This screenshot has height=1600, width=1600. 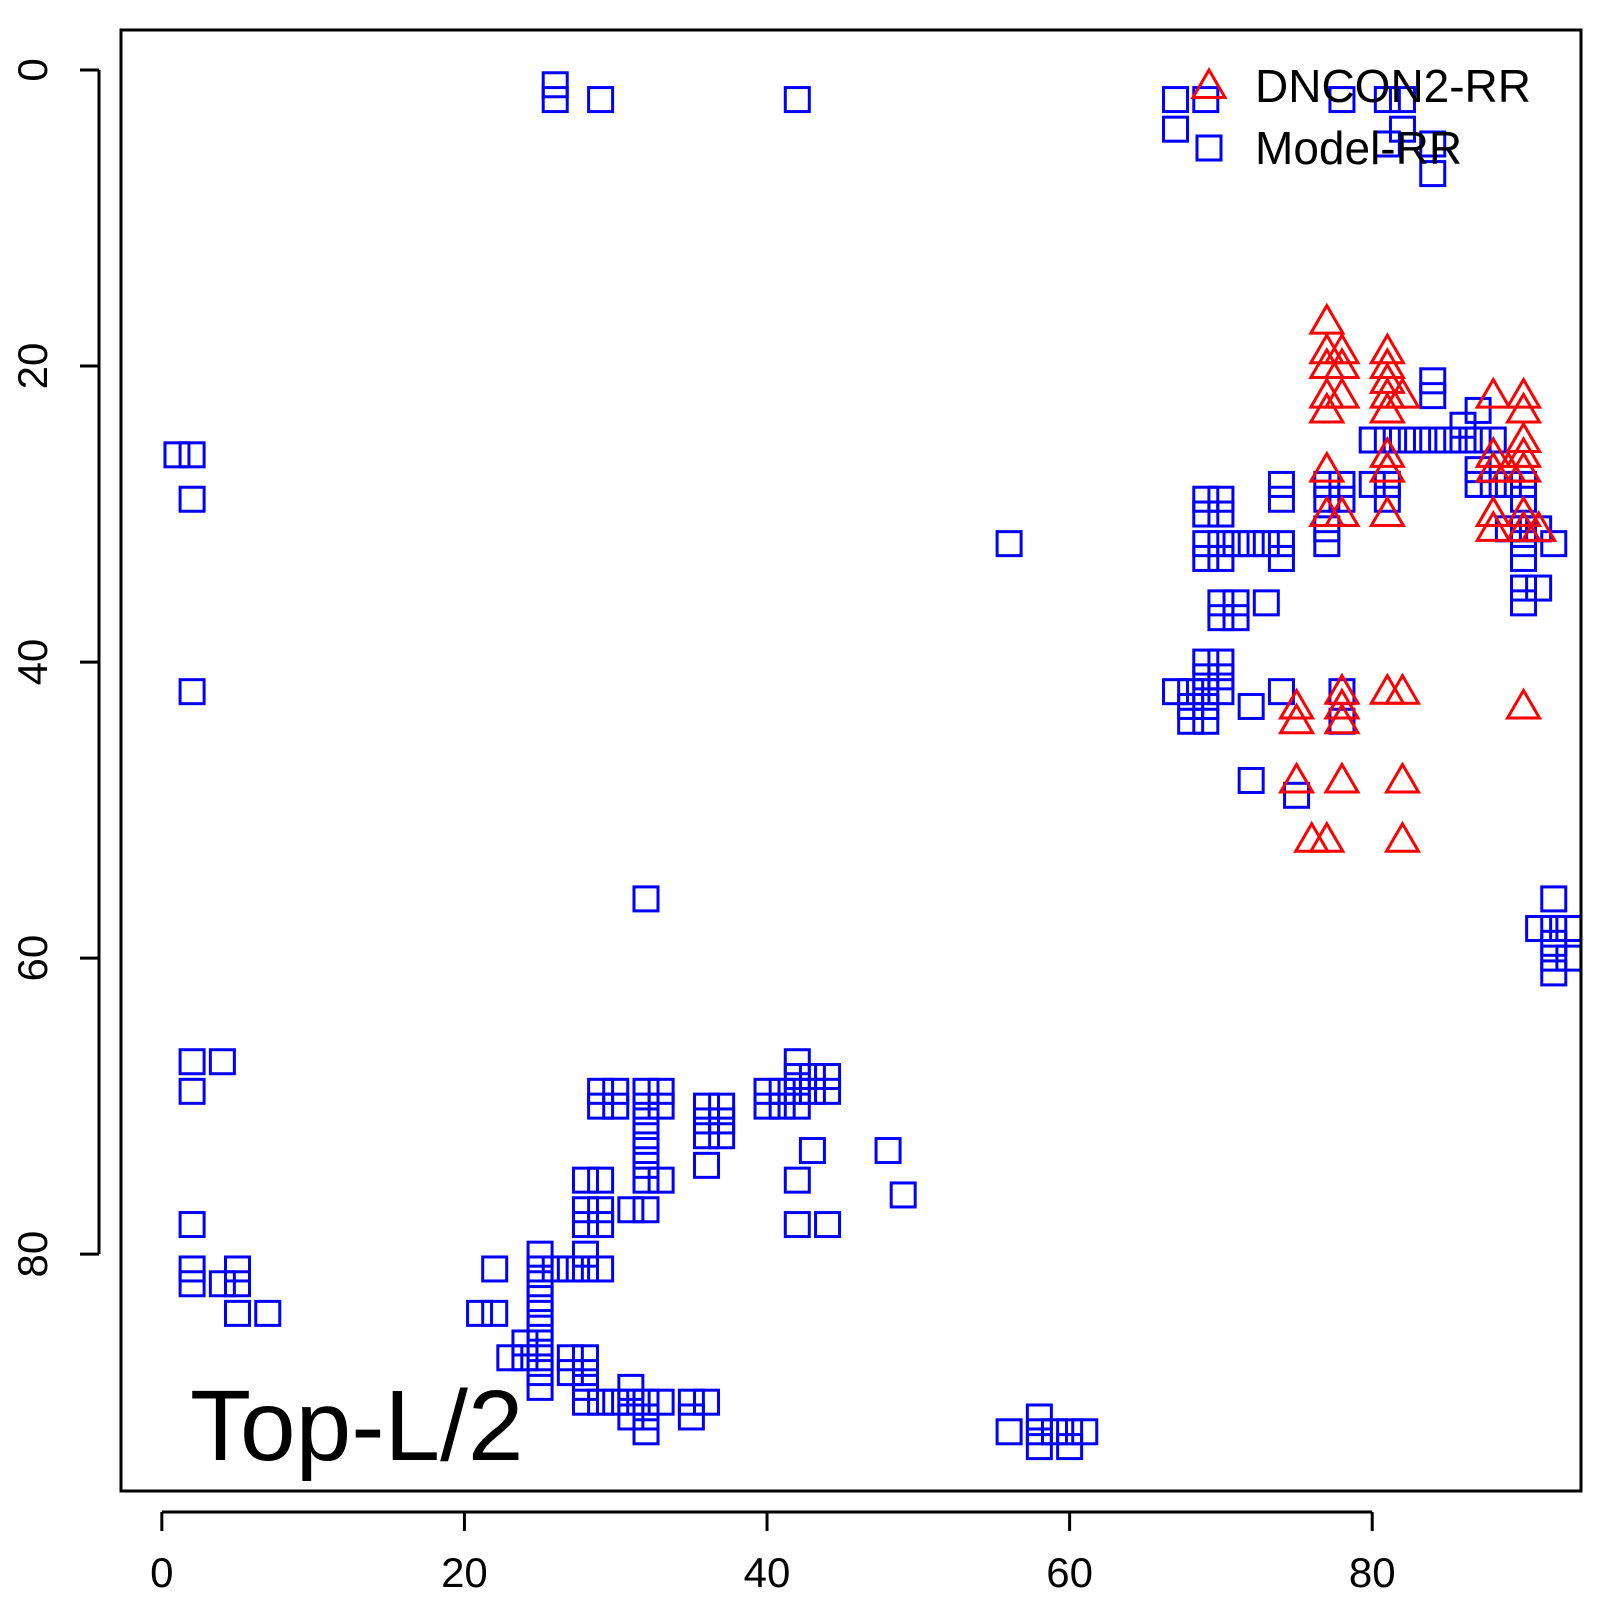 What do you see at coordinates (1393, 86) in the screenshot?
I see `legend-label: DNCON2-RR` at bounding box center [1393, 86].